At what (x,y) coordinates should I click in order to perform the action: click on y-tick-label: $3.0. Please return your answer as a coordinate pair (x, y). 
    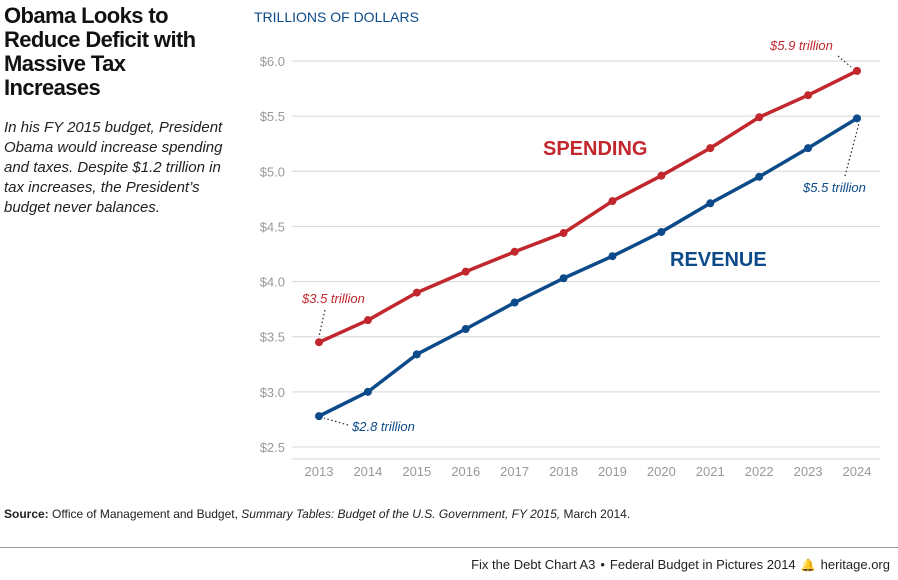
    Looking at the image, I should click on (272, 392).